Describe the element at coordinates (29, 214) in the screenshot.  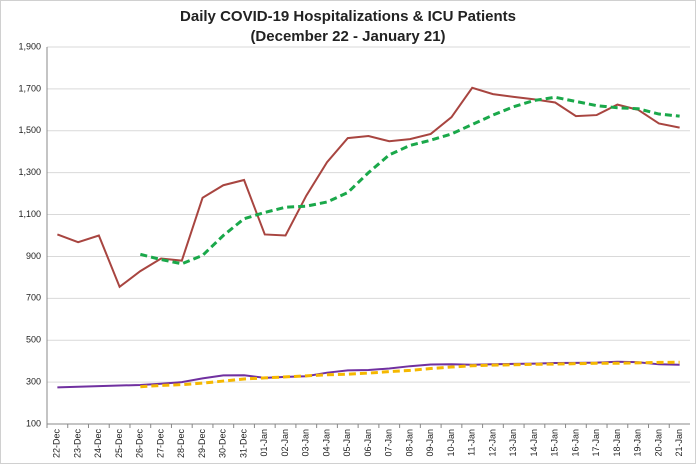
I see `y-tick-label: 1,100` at that location.